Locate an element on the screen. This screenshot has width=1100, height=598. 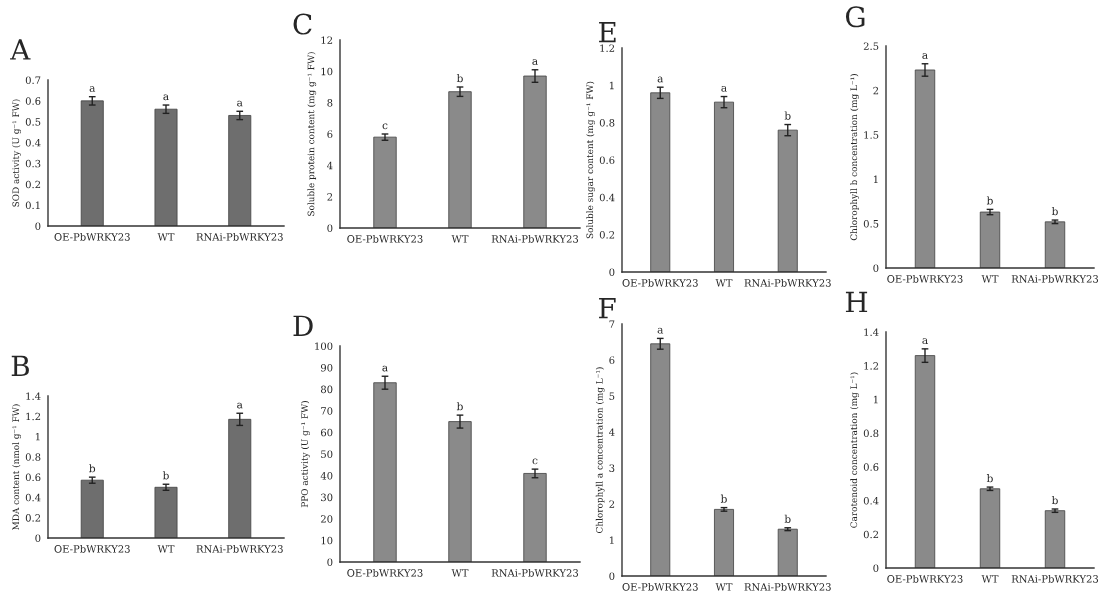
chart-title: F is located at coordinates (607, 308).